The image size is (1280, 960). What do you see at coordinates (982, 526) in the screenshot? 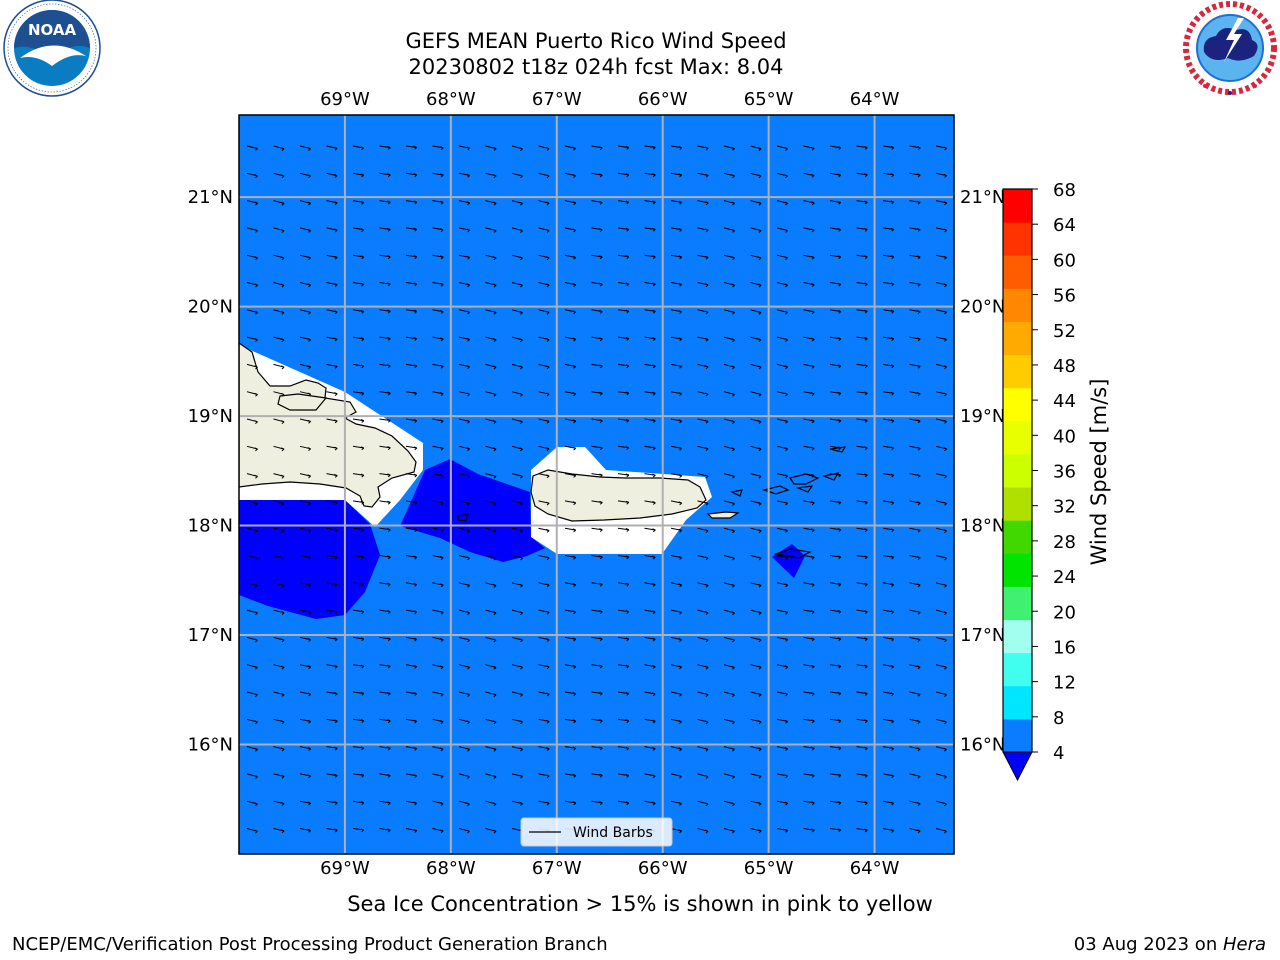
I see `lat-tick-label: 18°N` at bounding box center [982, 526].